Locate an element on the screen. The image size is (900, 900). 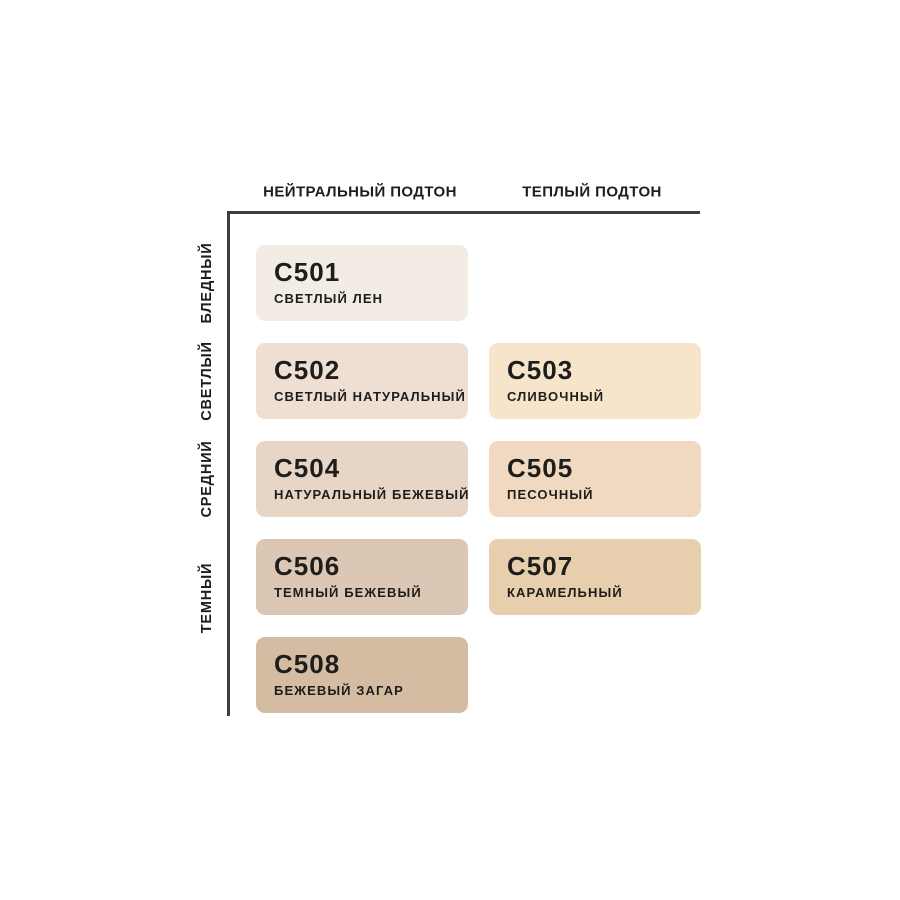
shade-swatch-c501: C501 СВЕТЛЫЙ ЛЕН is located at coordinates (362, 283).